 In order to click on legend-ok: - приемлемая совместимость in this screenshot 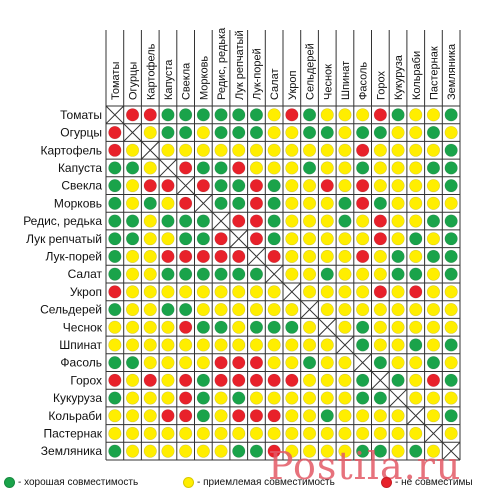, I will do `click(259, 482)`.